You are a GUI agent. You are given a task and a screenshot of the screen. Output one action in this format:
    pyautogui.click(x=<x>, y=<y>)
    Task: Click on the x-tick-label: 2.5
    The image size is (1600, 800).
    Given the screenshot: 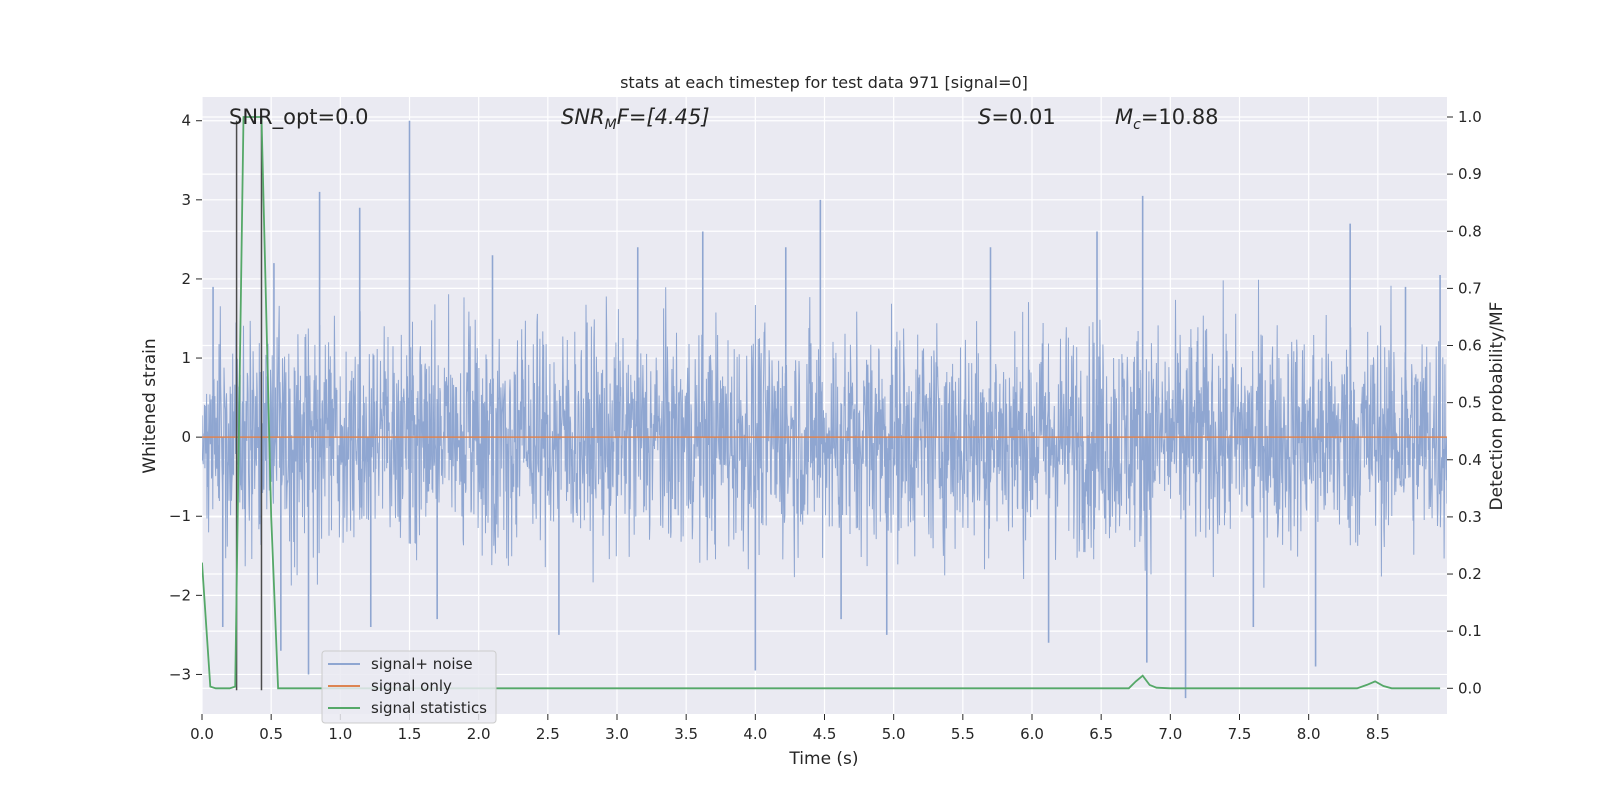 What is the action you would take?
    pyautogui.click(x=548, y=734)
    